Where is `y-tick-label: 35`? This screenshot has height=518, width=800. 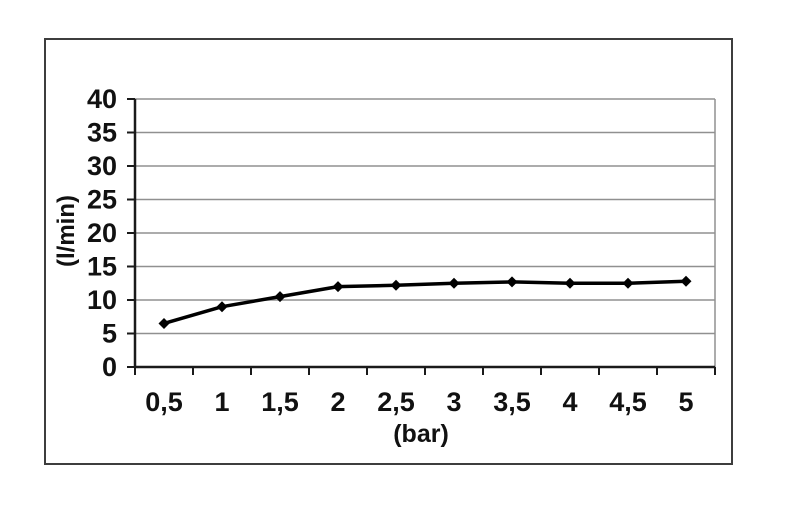 y-tick-label: 35 is located at coordinates (102, 133).